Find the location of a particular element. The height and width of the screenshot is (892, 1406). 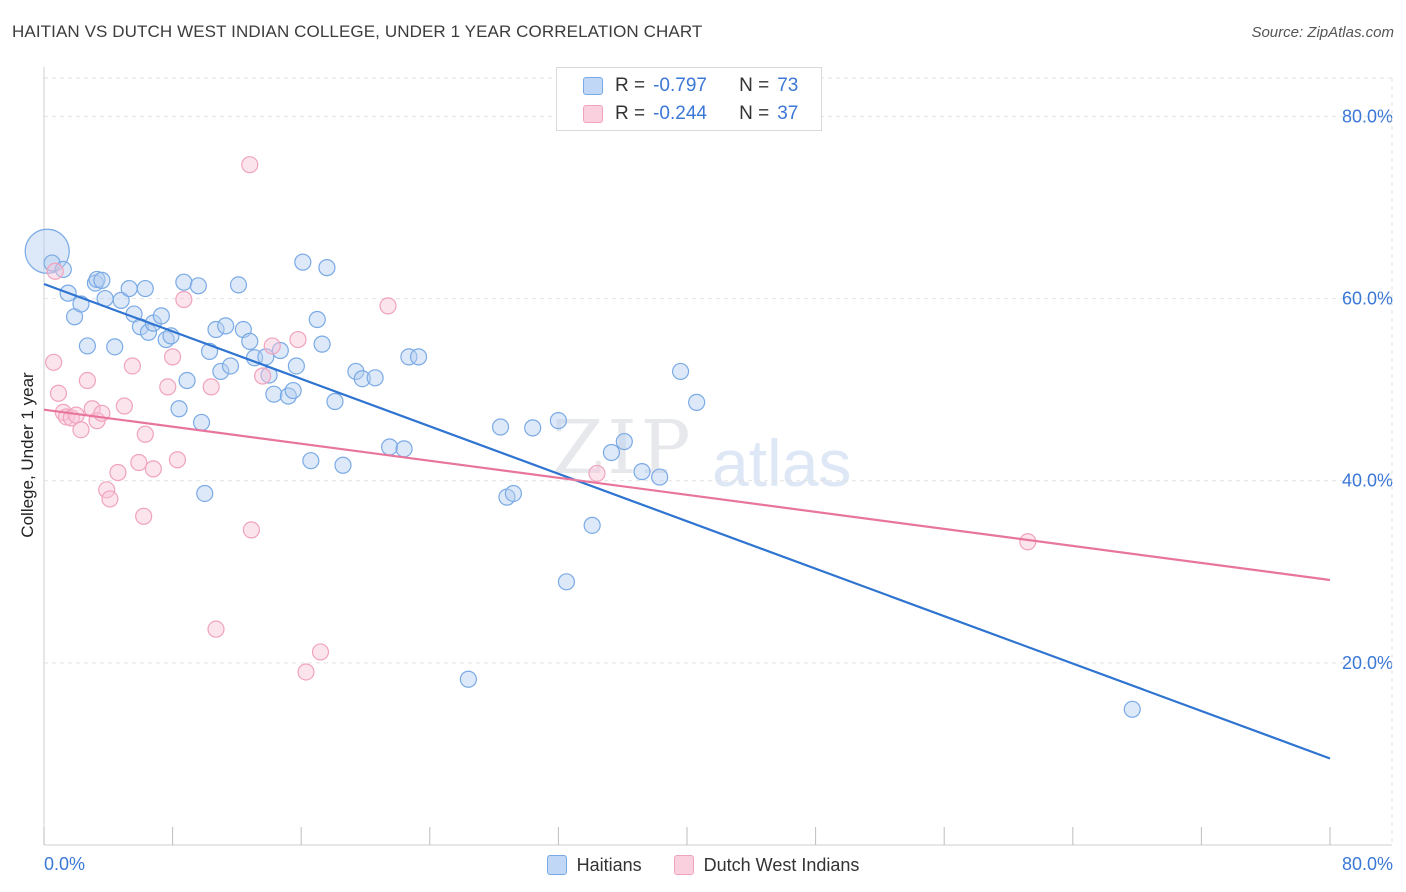

legend-item-haitians: Haitians is located at coordinates (594, 865).